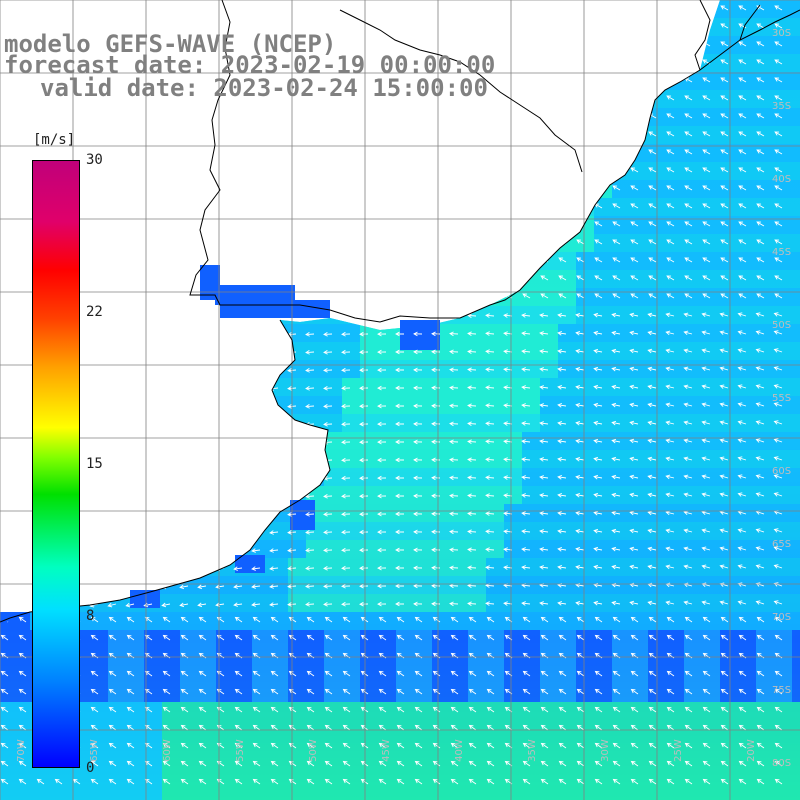  I want to click on colorbar-tick-0: 0, so click(90, 768).